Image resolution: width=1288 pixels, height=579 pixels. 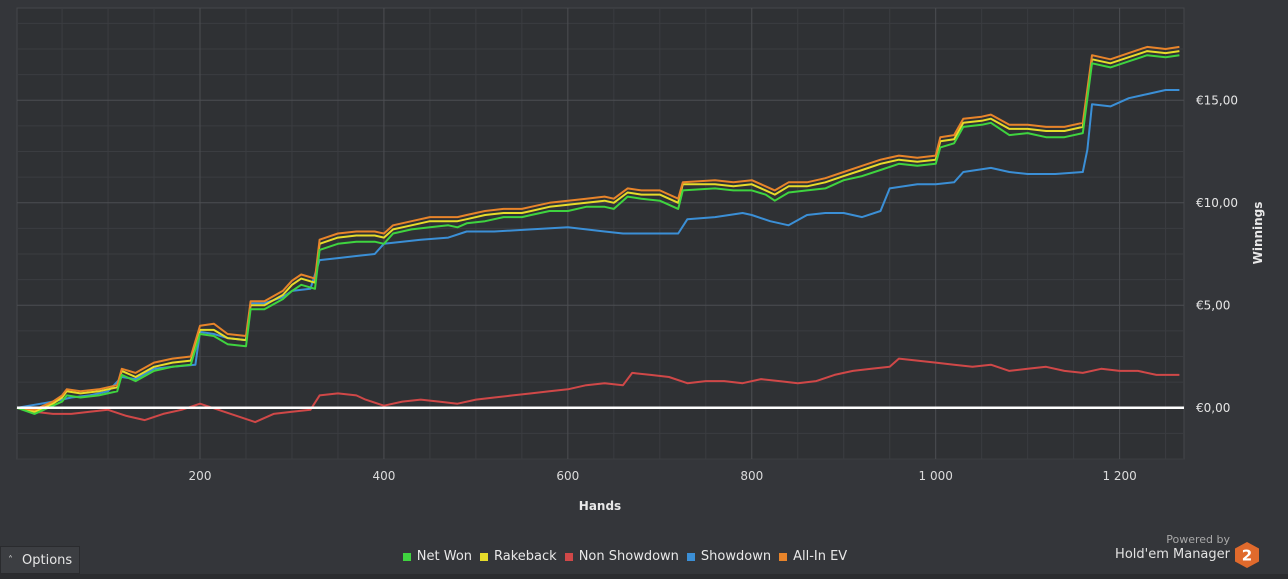 What do you see at coordinates (567, 476) in the screenshot?
I see `x-tick-label: 600` at bounding box center [567, 476].